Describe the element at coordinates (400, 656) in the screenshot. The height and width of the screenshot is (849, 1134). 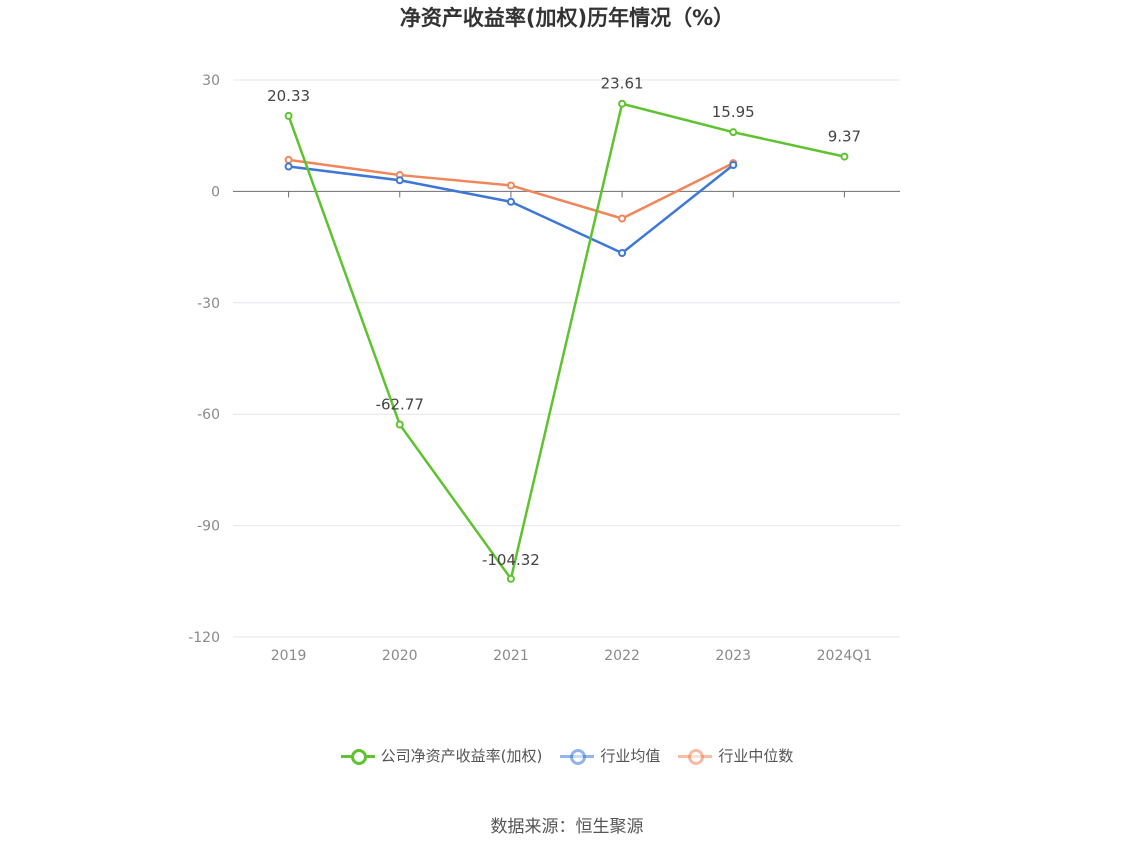
I see `x-tick-label: 2020` at that location.